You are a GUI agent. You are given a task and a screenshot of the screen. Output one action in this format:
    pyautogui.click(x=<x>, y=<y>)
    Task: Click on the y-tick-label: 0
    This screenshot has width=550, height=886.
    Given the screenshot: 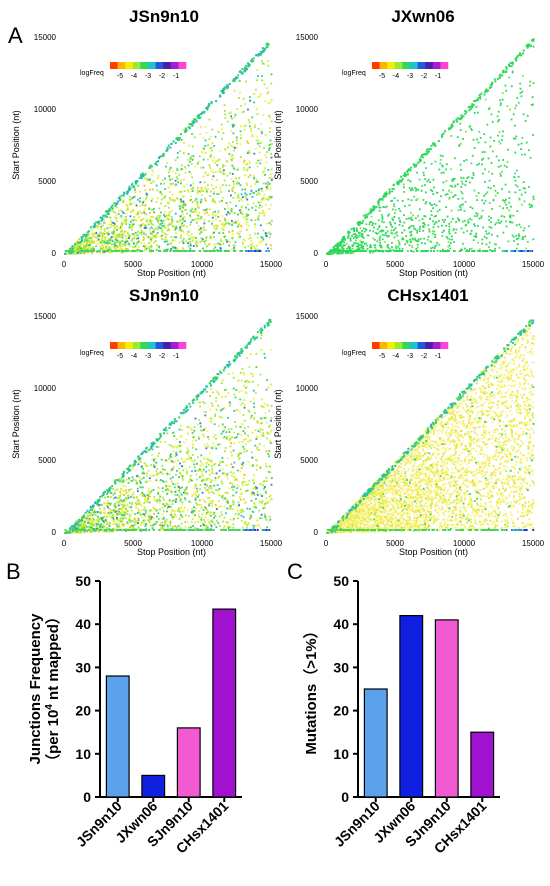 What is the action you would take?
    pyautogui.click(x=54, y=253)
    